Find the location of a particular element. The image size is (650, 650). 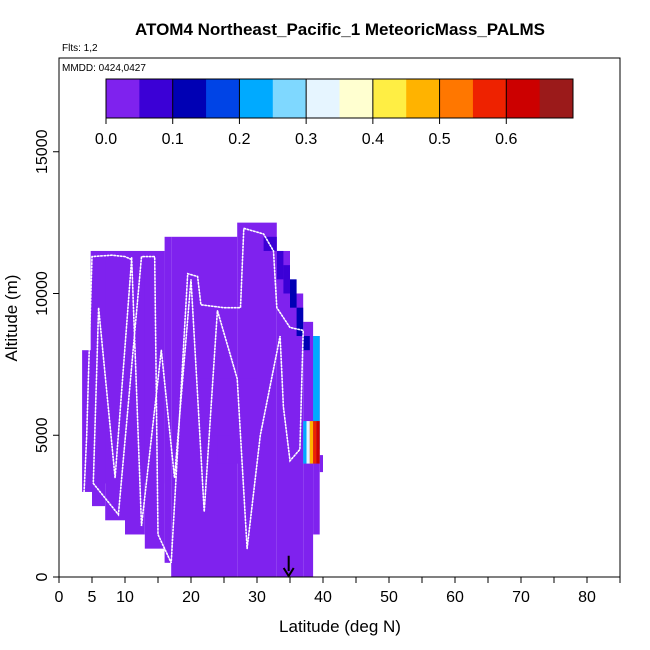

colorbar-tick-label: 0.3 is located at coordinates (306, 139).